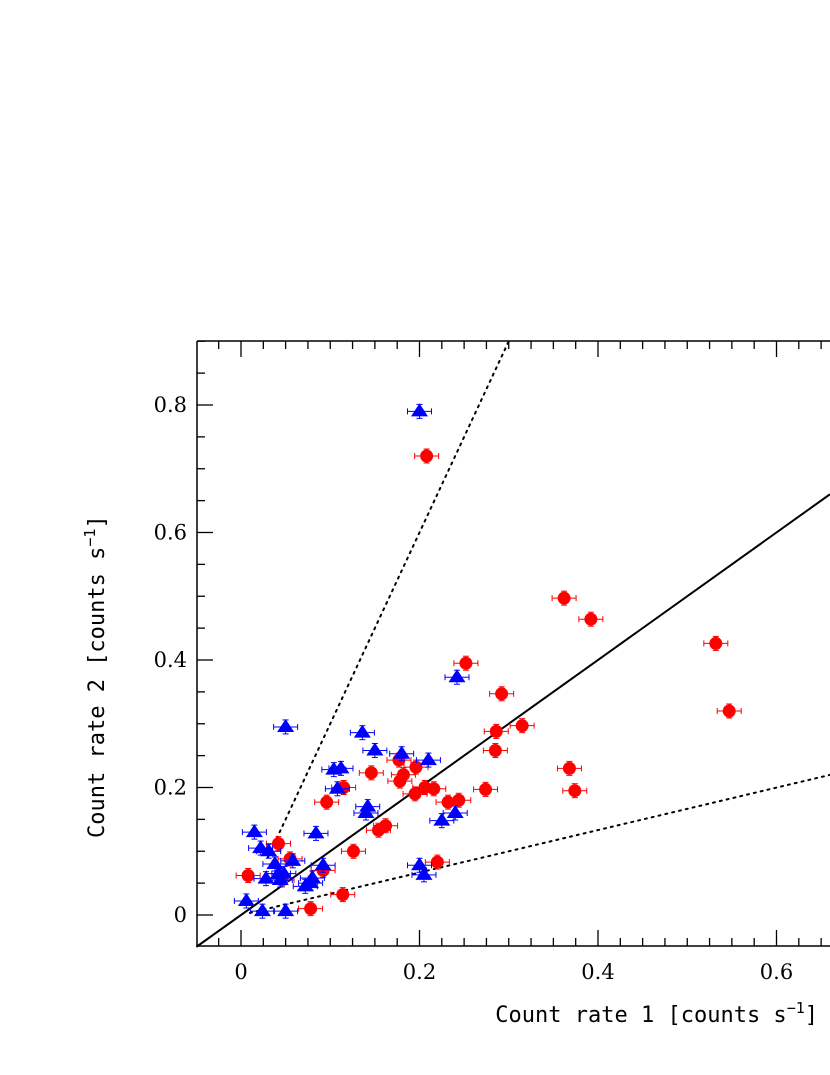  What do you see at coordinates (170, 533) in the screenshot?
I see `y-tick-label: 0.6` at bounding box center [170, 533].